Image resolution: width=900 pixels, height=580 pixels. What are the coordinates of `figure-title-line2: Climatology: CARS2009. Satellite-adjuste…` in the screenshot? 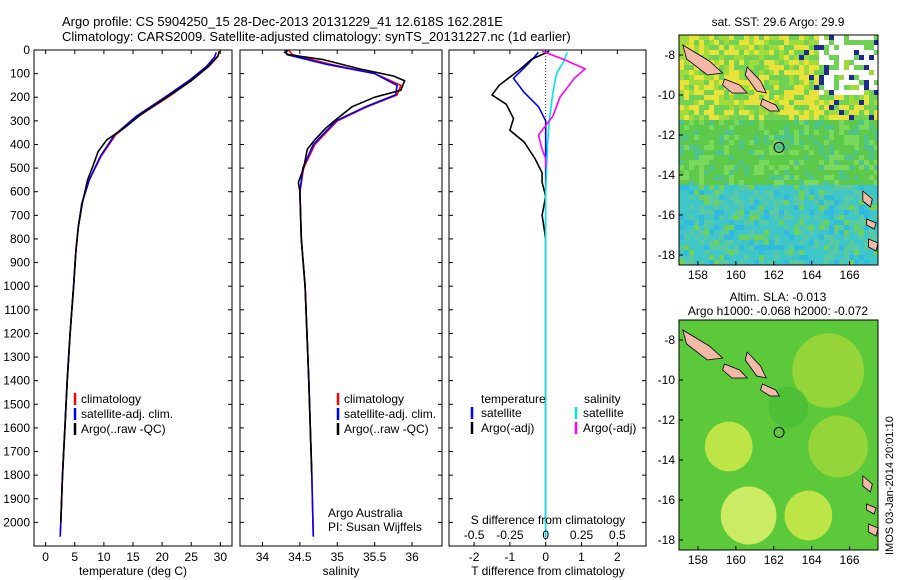 It's located at (316, 36).